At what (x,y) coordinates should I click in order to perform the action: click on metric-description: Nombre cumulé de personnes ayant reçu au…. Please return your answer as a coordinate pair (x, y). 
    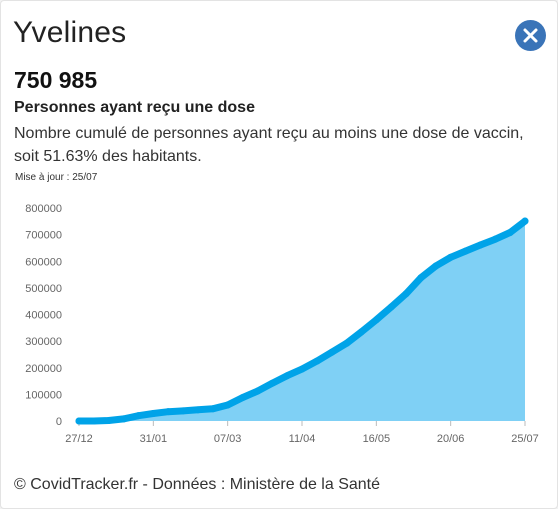
    Looking at the image, I should click on (269, 145).